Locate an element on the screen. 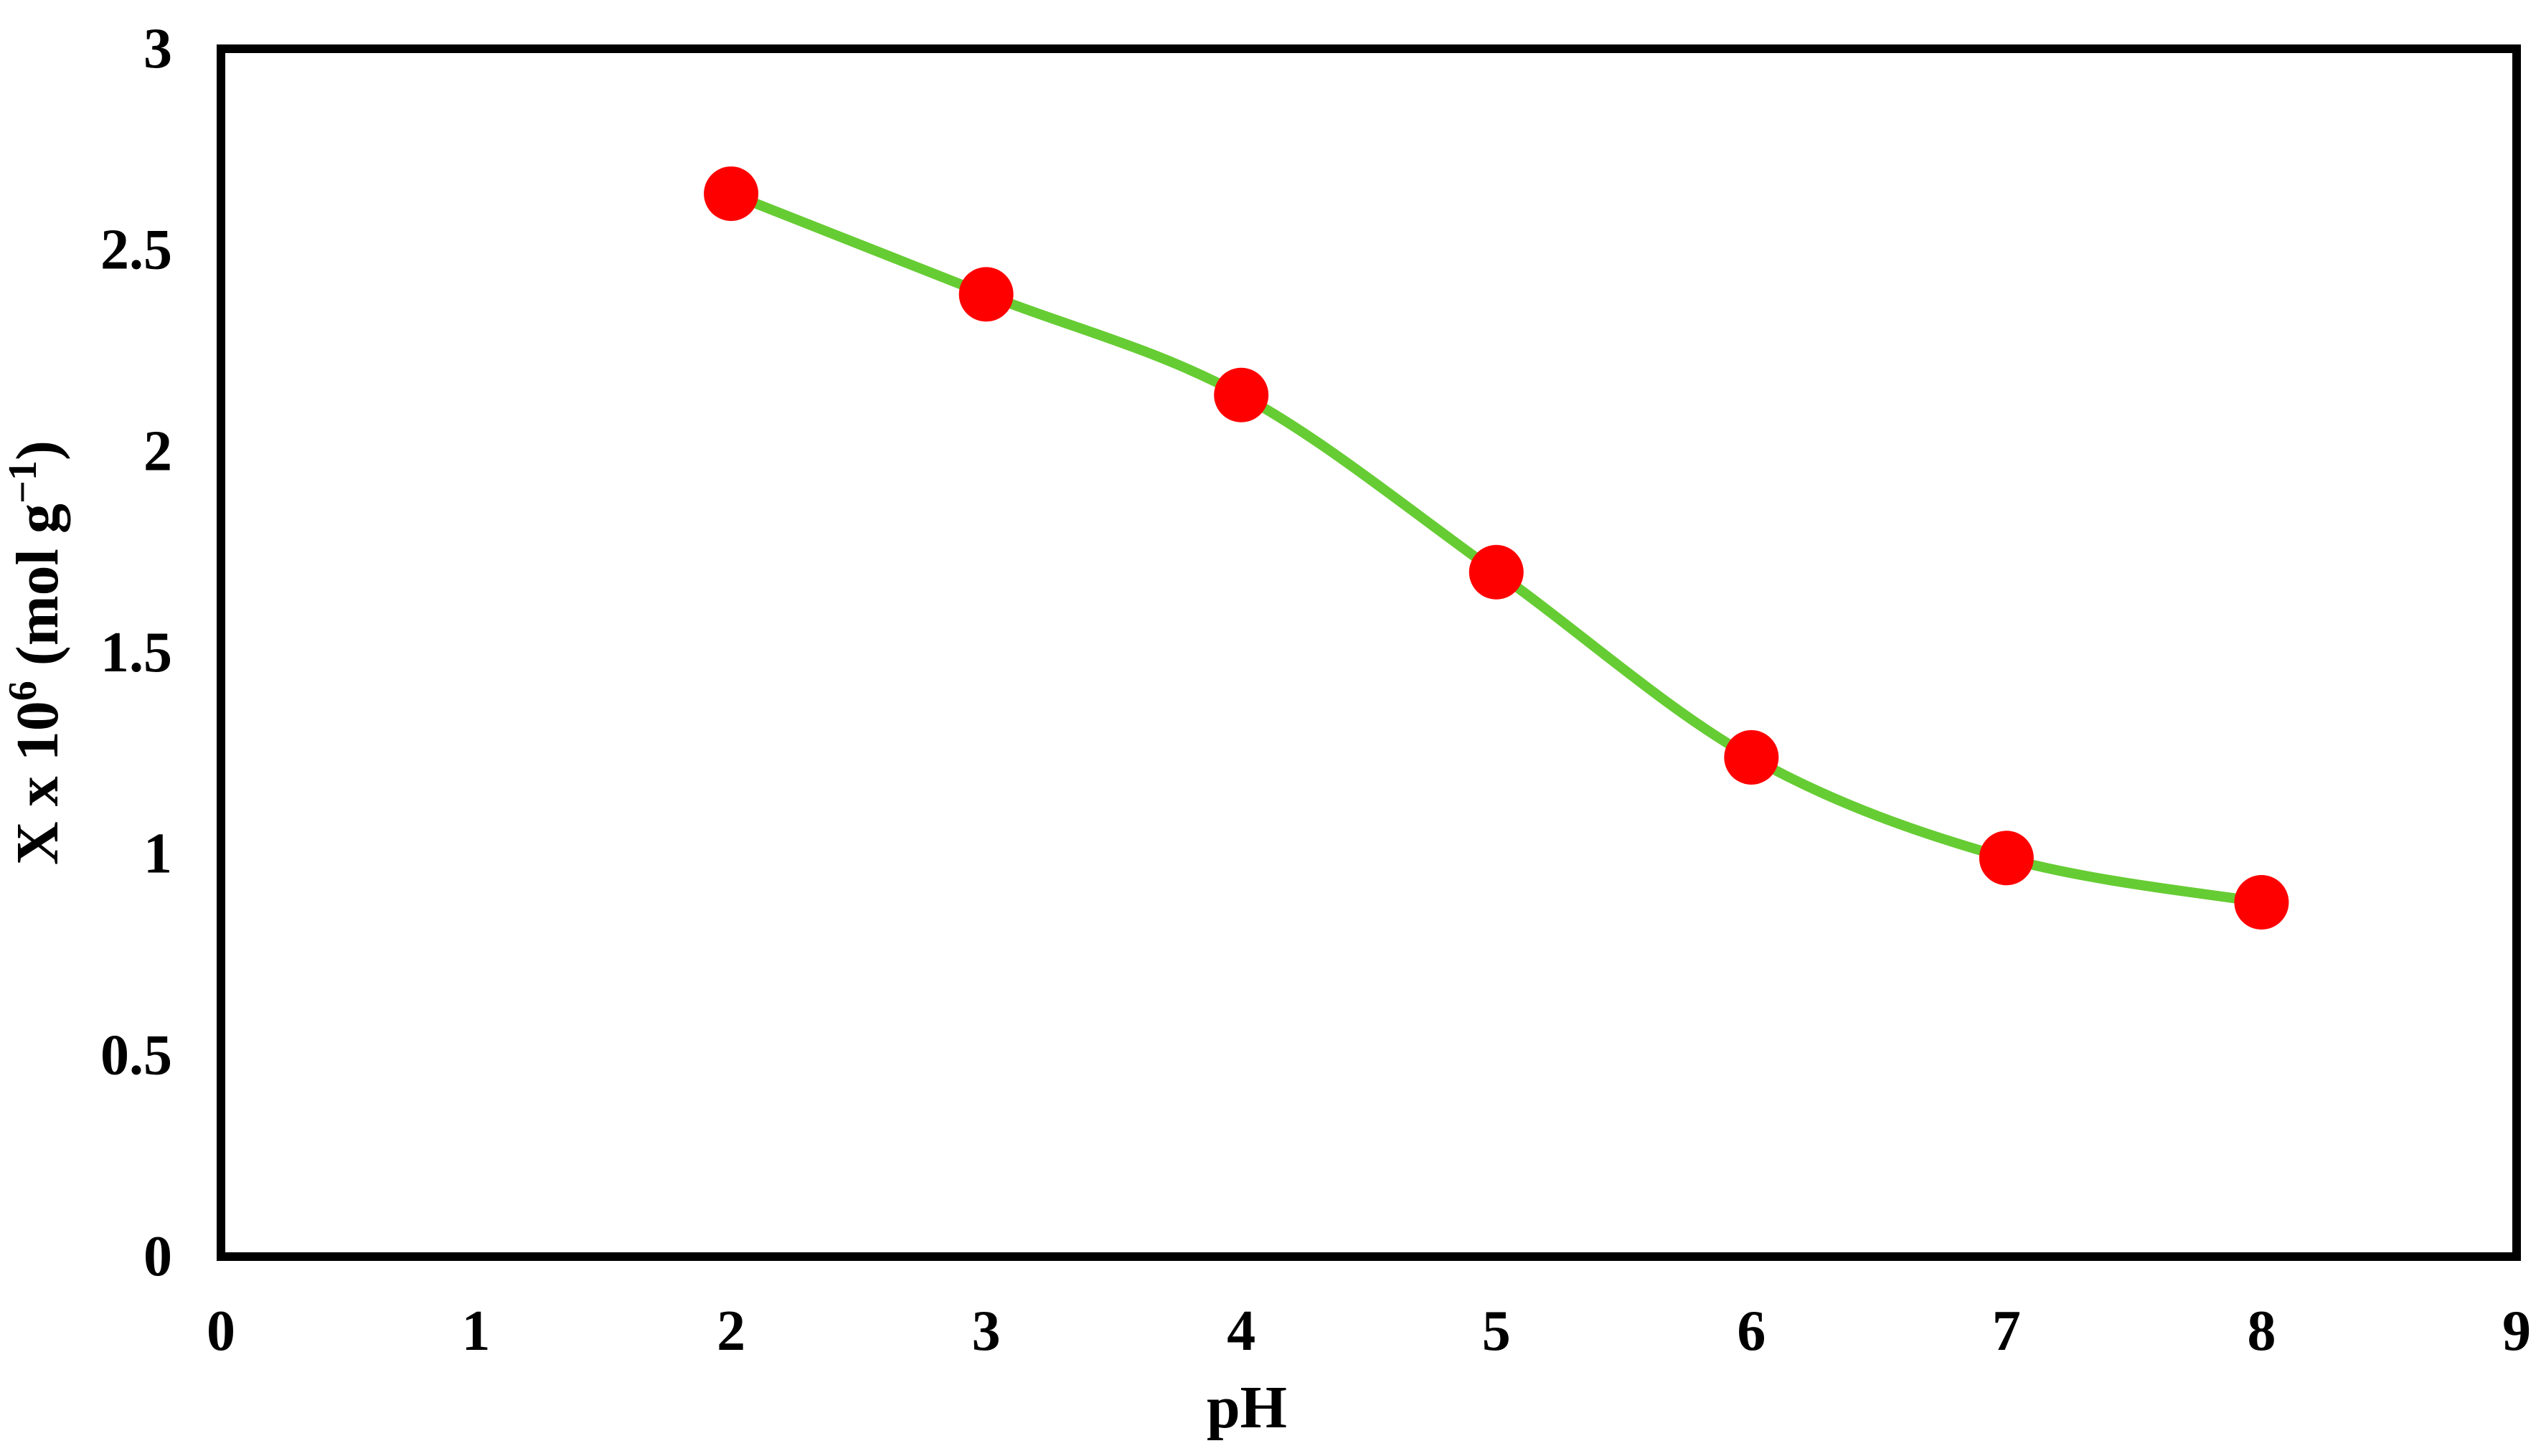 The width and height of the screenshot is (2541, 1456). y-tick-label: 1 is located at coordinates (157, 854).